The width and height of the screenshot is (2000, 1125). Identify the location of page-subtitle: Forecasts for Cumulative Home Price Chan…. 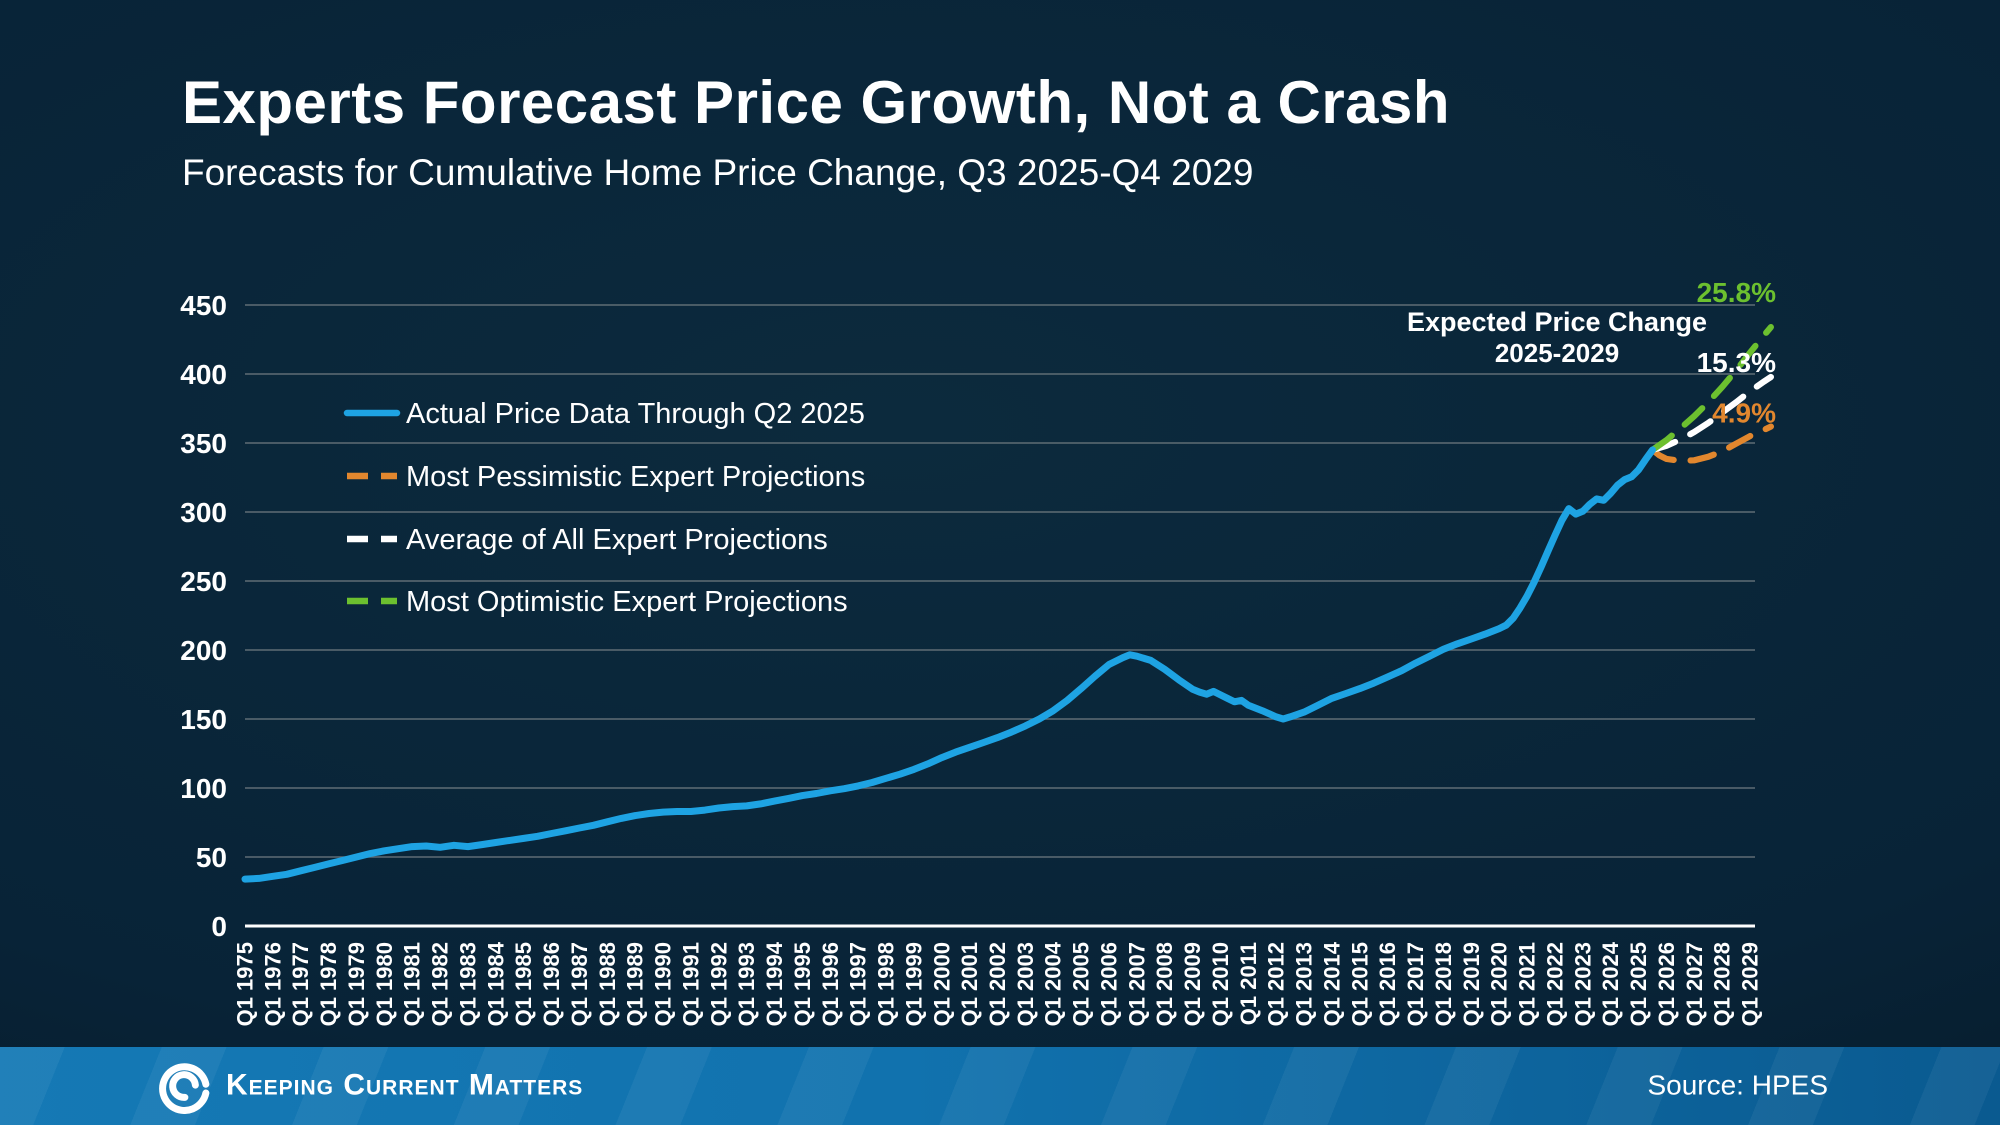
(718, 172).